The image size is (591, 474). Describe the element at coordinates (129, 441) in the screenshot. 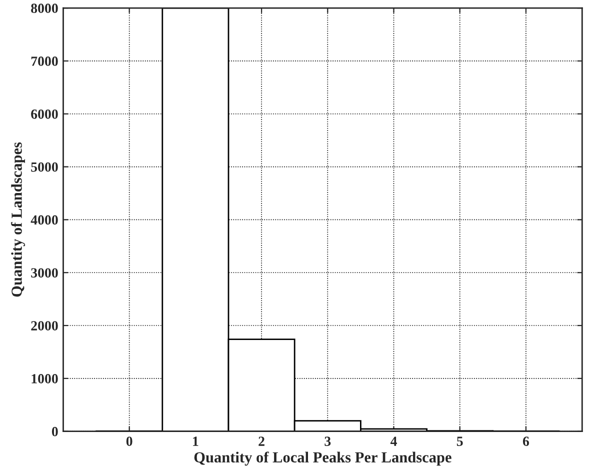

I see `x-tick-label: 0` at that location.